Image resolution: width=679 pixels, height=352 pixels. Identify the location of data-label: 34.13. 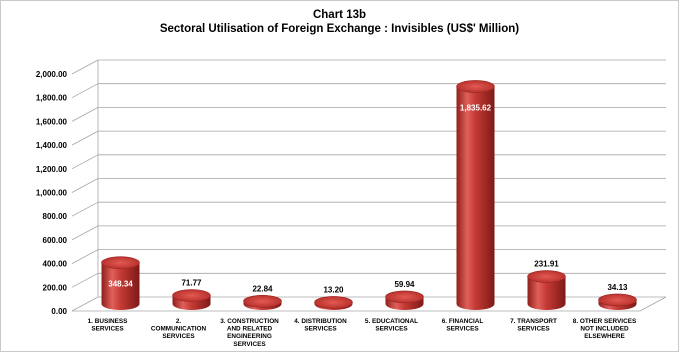
(617, 287).